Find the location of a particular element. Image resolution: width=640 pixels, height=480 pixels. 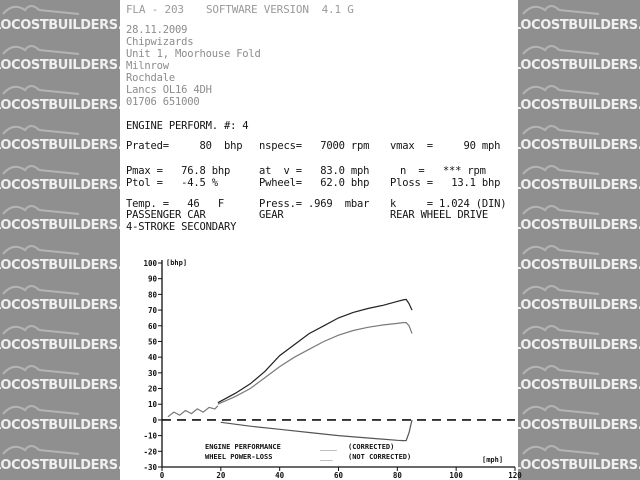

y-tick-label: 100 is located at coordinates (150, 263).